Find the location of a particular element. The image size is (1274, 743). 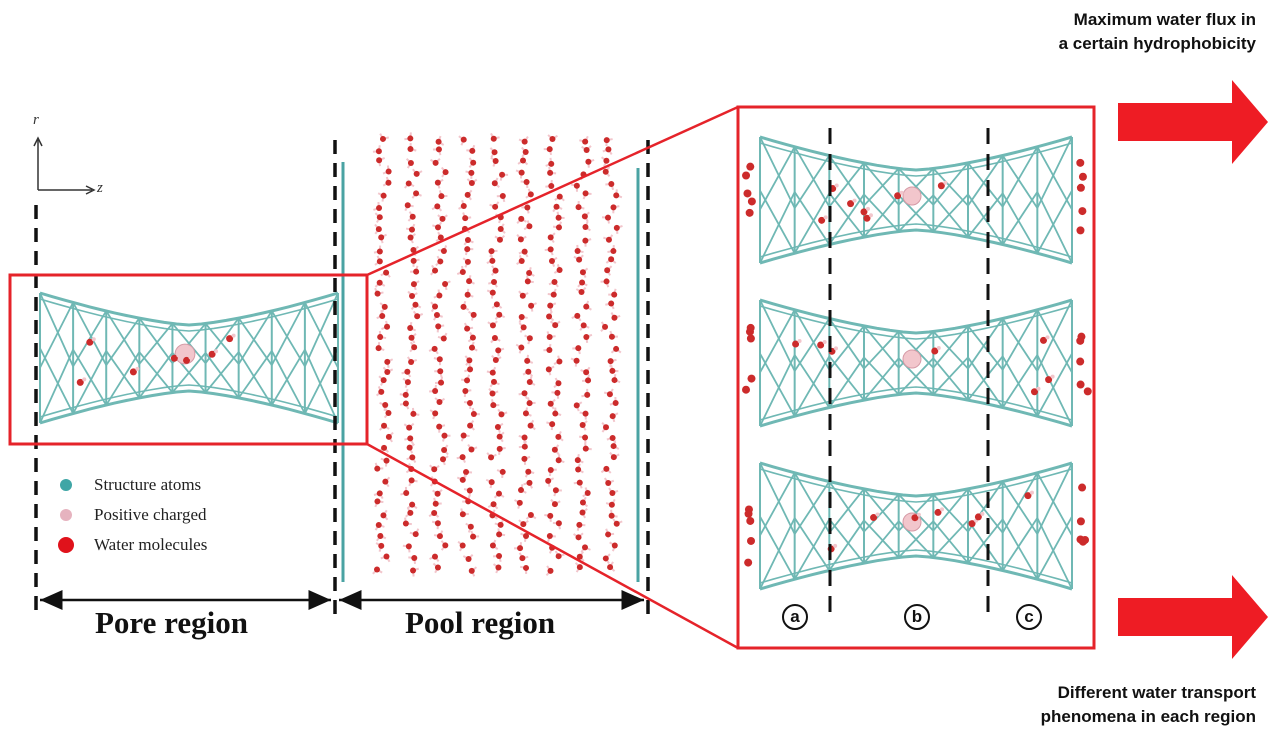

pool-water is located at coordinates (497, 354).